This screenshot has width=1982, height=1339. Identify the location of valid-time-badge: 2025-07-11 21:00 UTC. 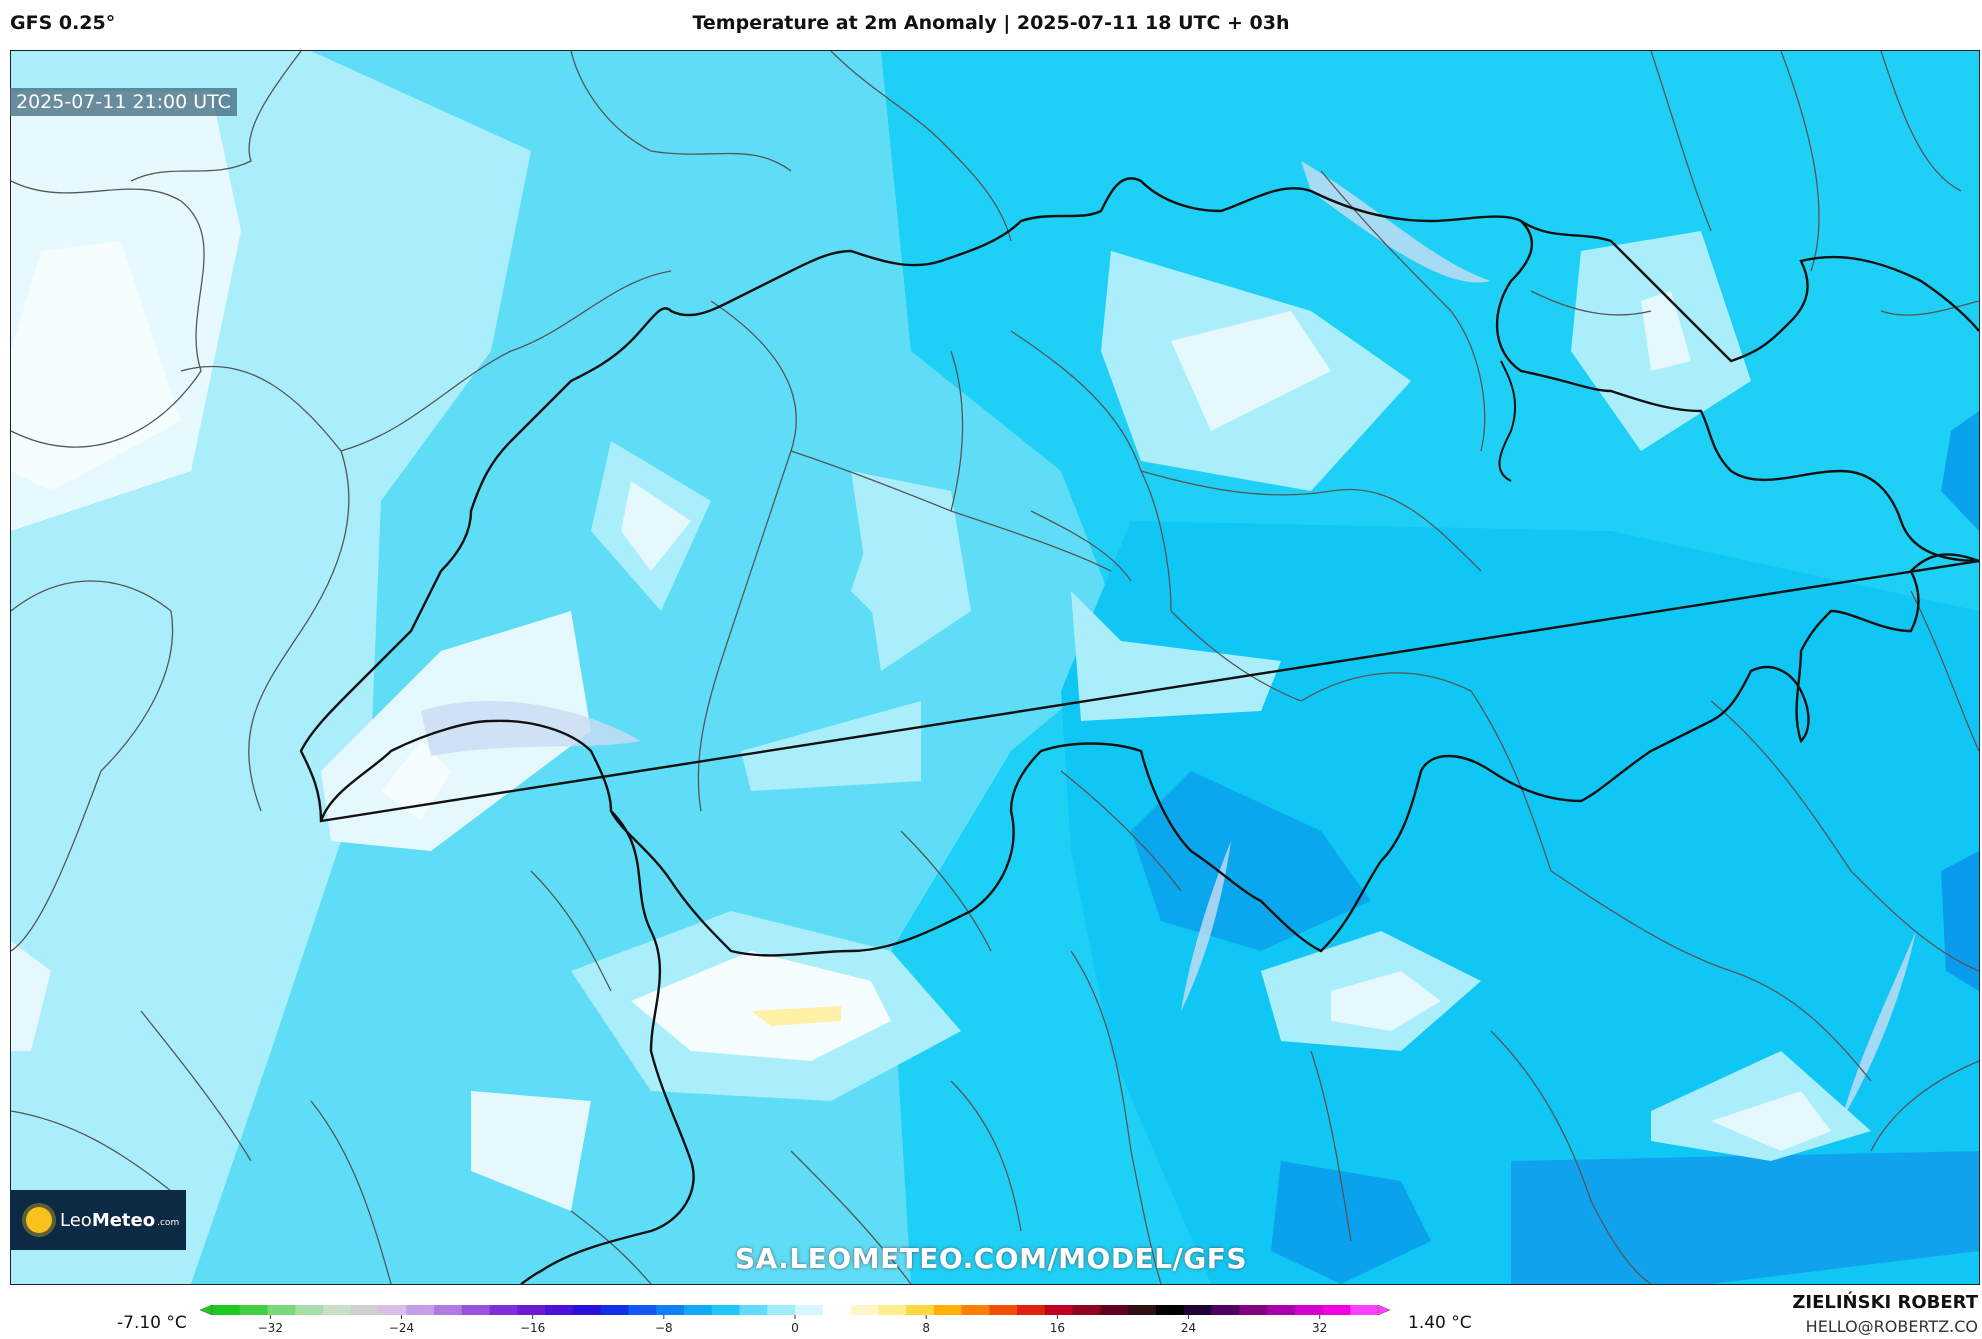
(123, 102).